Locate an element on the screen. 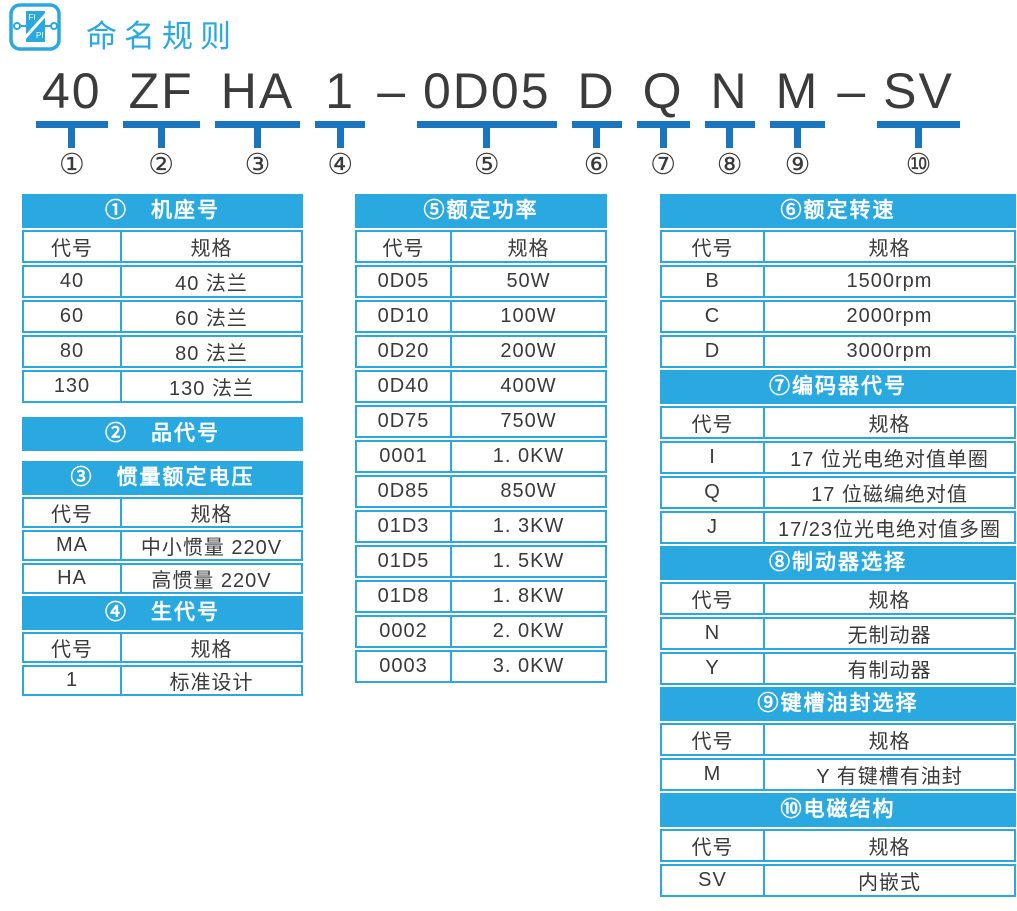 This screenshot has height=911, width=1017. table-row: MA 中小惯量 220V is located at coordinates (162, 545).